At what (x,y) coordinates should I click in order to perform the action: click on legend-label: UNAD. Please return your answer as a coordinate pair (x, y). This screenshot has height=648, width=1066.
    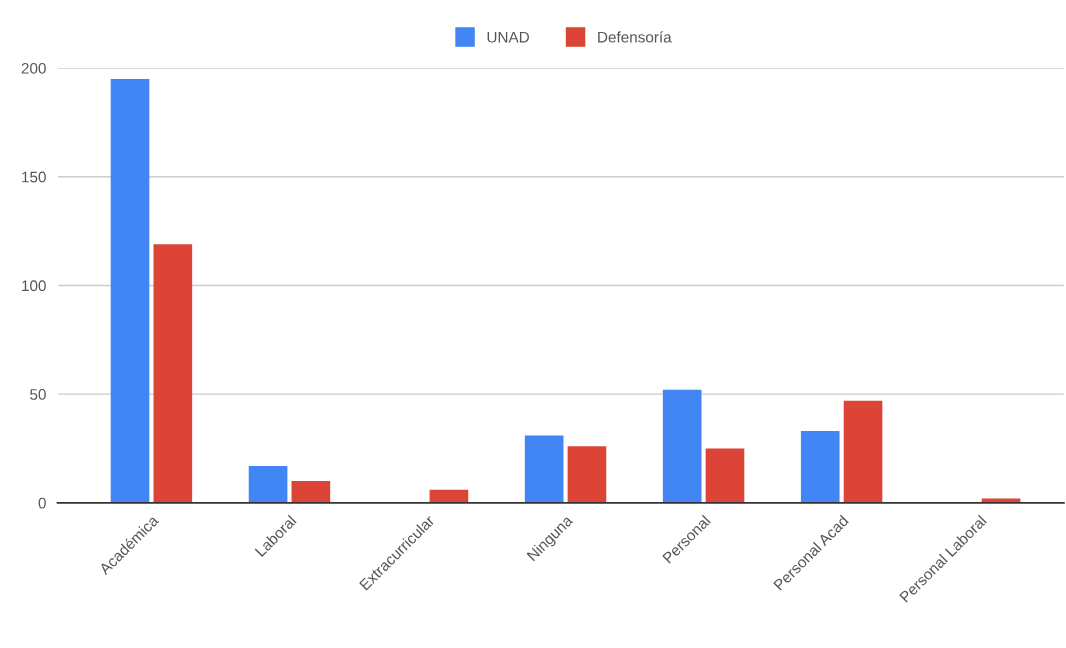
    Looking at the image, I should click on (508, 37).